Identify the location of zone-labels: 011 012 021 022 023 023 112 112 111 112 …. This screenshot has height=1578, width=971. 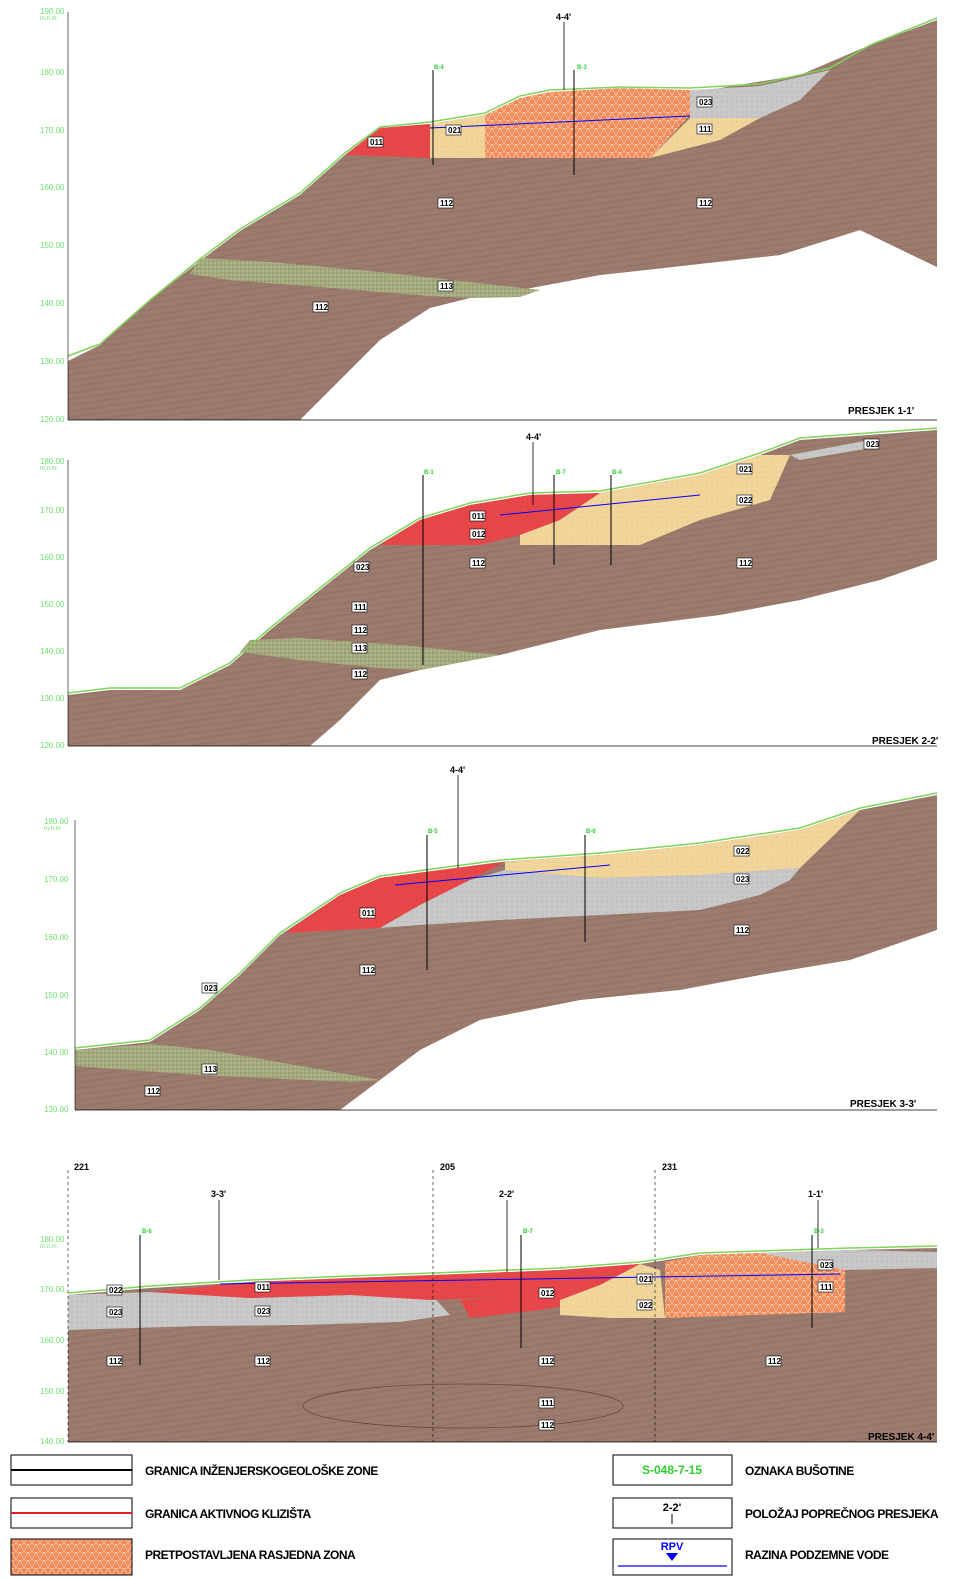
(615, 559).